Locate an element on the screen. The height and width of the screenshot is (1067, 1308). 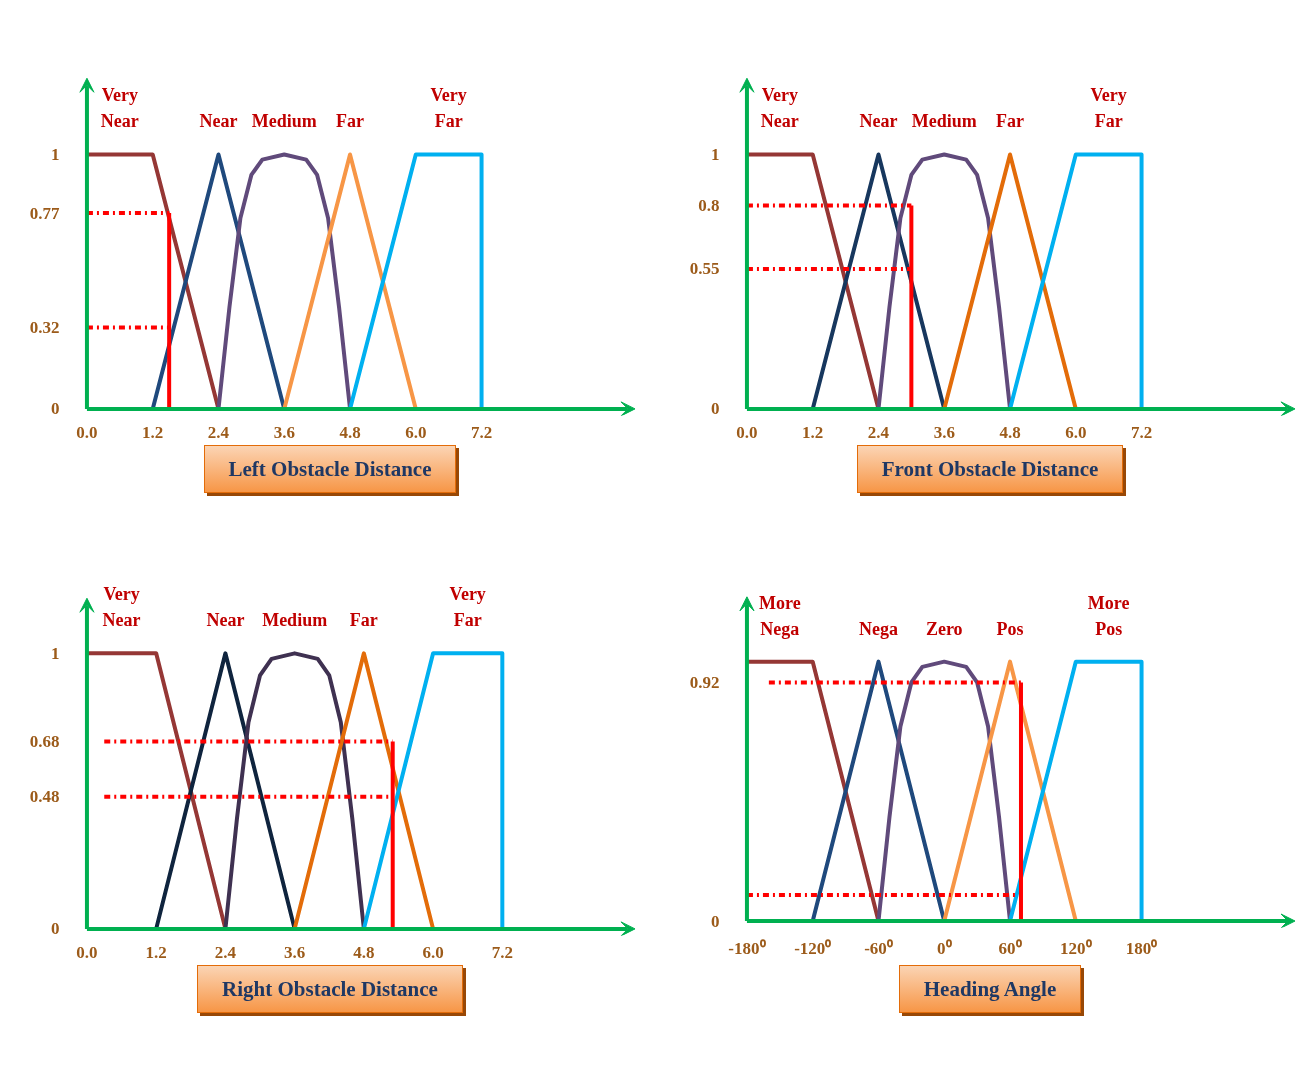
x-tick-label: -120⁰ is located at coordinates (813, 948).